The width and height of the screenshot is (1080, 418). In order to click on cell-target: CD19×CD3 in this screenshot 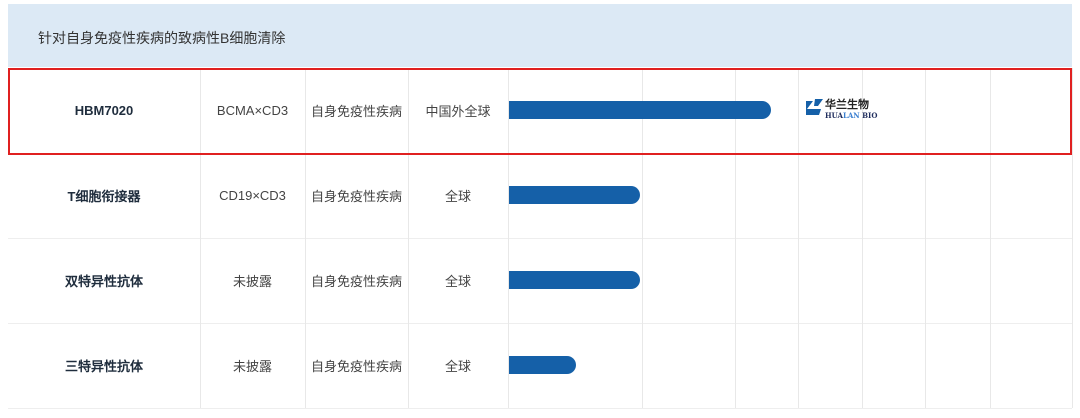, I will do `click(253, 195)`.